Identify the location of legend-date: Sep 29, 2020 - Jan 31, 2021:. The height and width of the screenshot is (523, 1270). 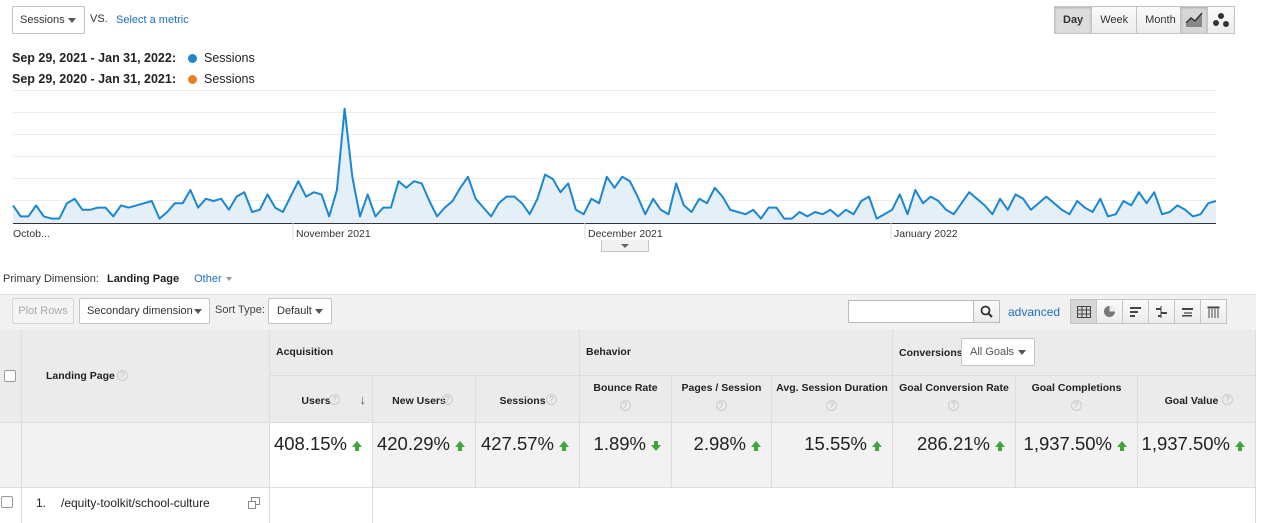
(94, 79).